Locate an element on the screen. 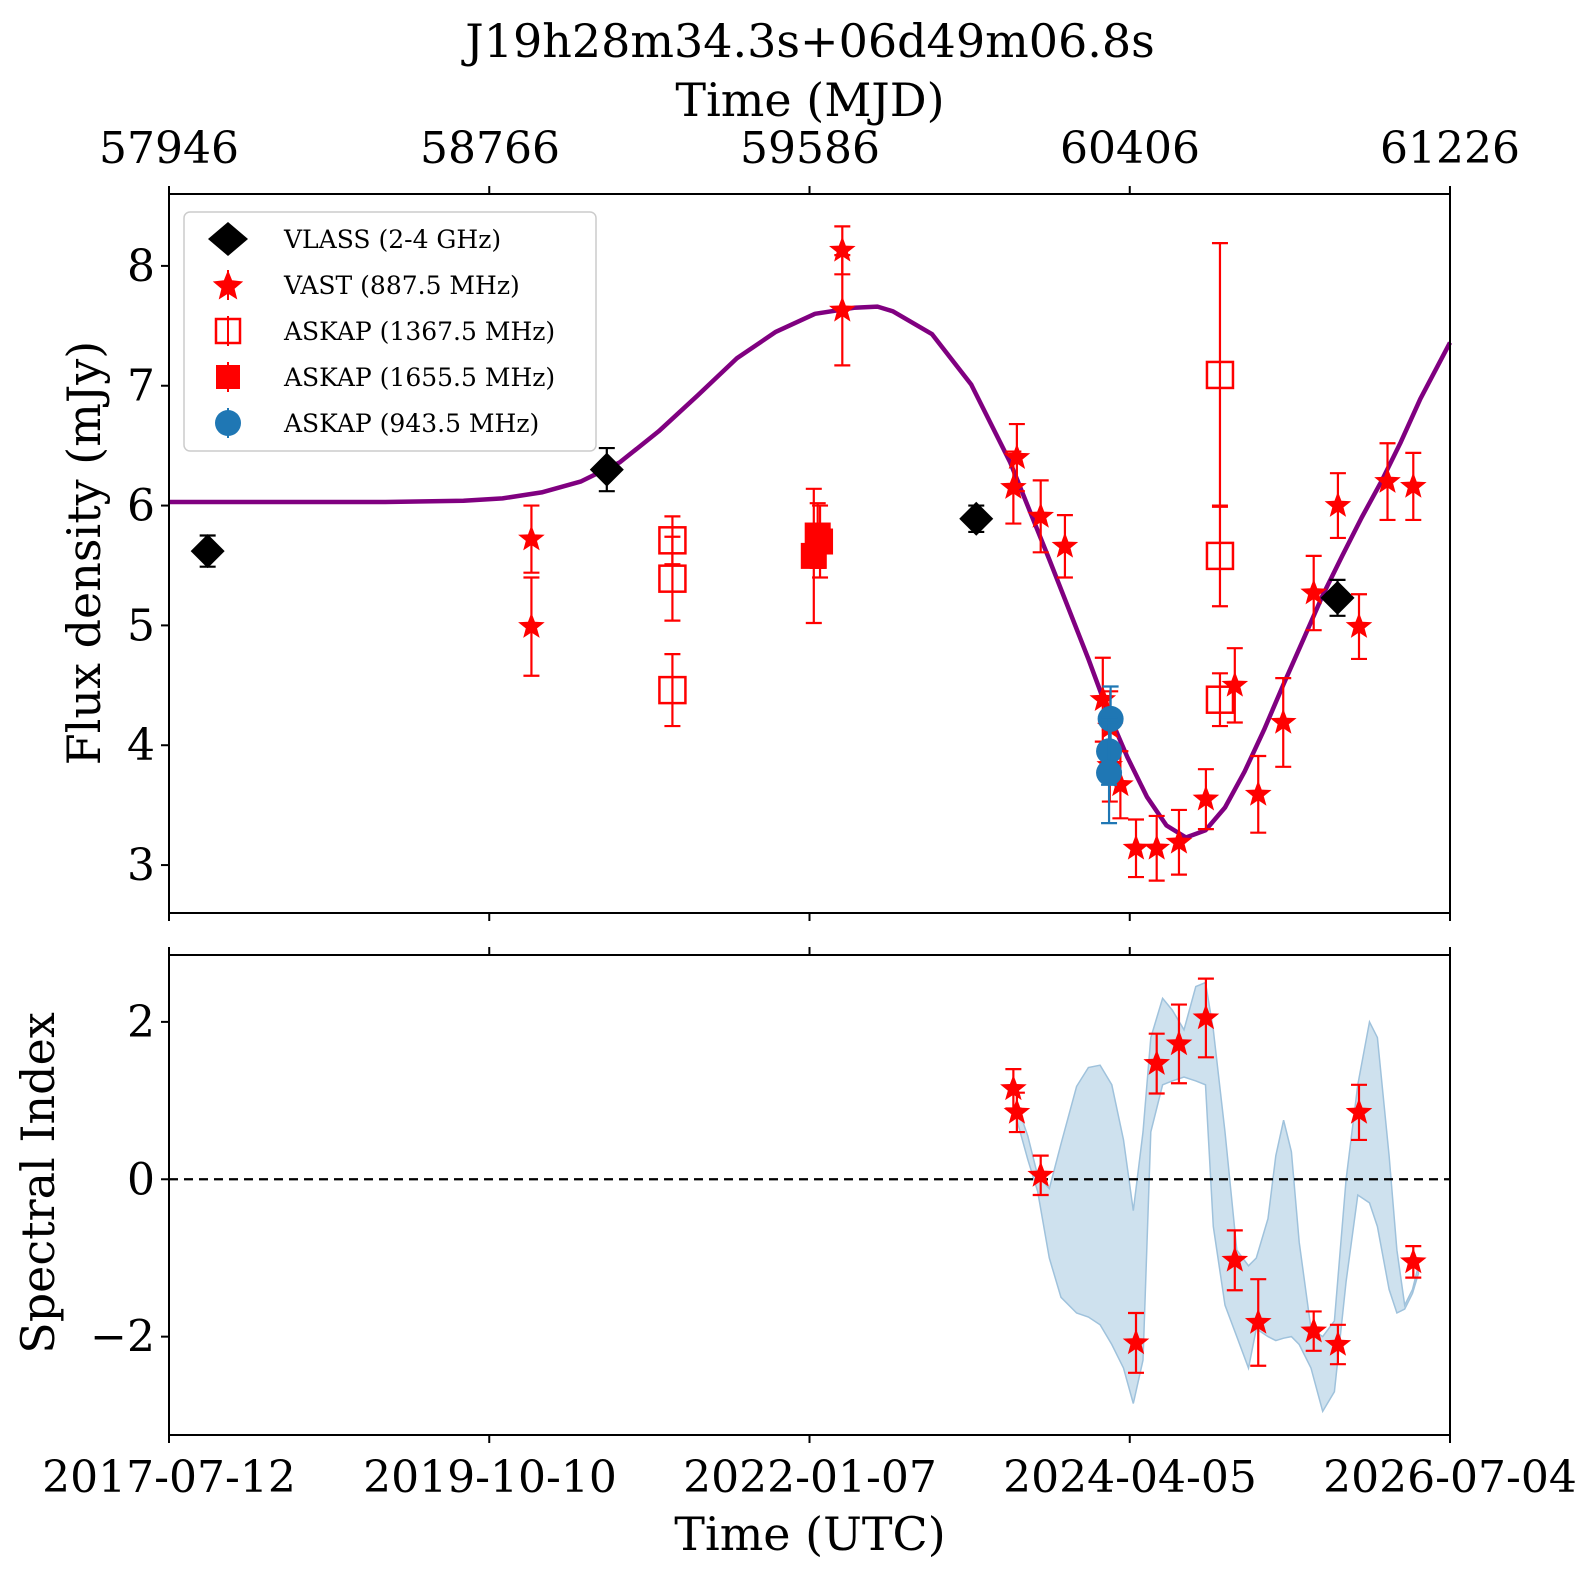 The width and height of the screenshot is (1580, 1580). y-tick-label: 2 is located at coordinates (141, 1022).